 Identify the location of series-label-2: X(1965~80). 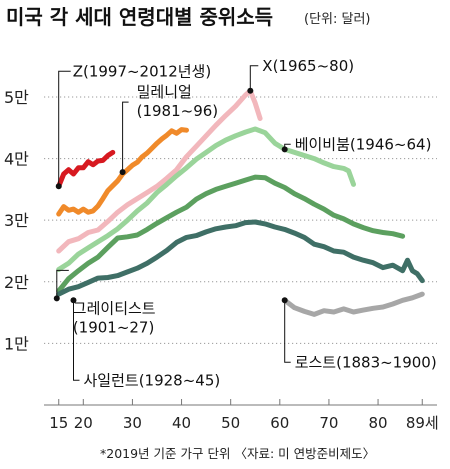
(308, 66).